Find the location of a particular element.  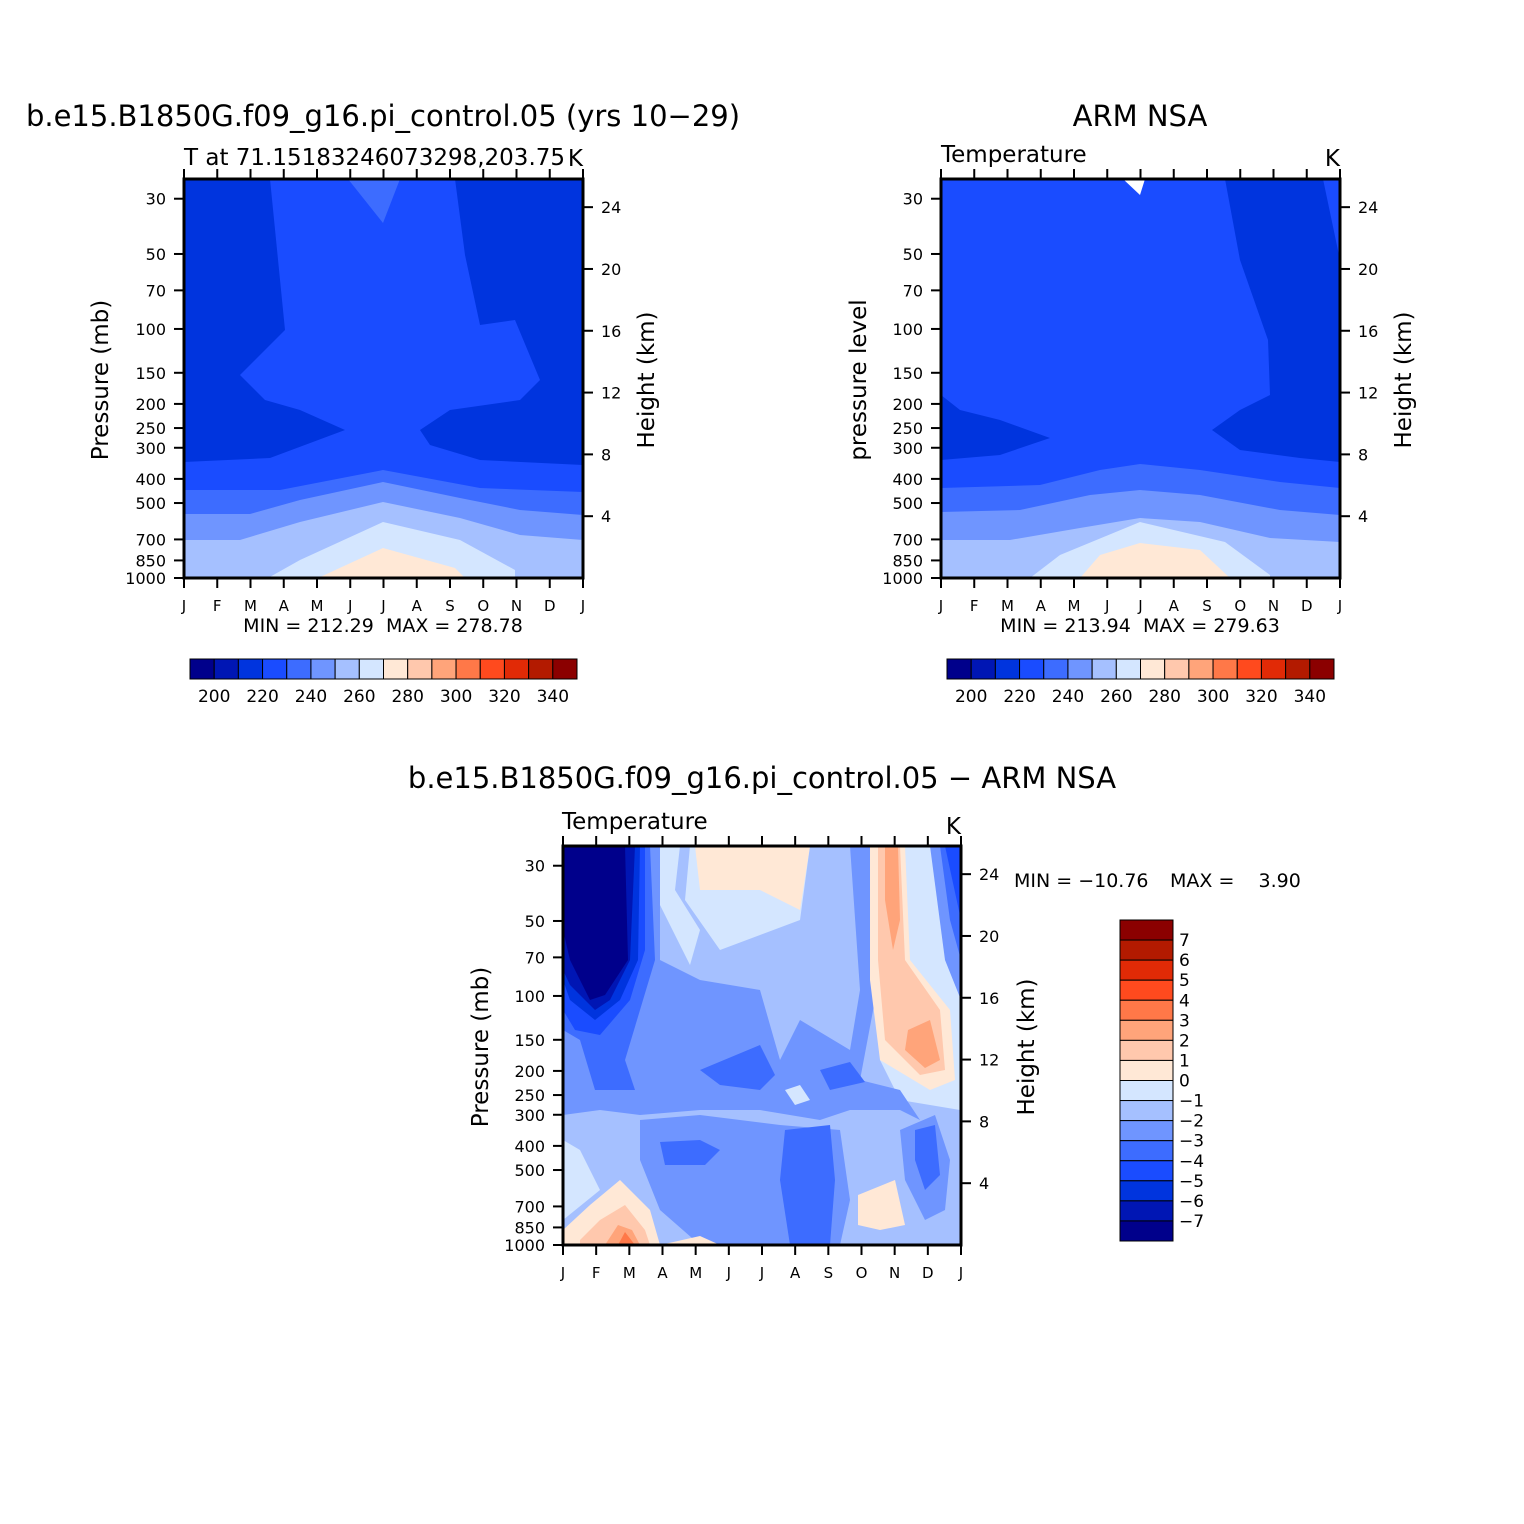

pressure-tick-label: 250 is located at coordinates (529, 1095).